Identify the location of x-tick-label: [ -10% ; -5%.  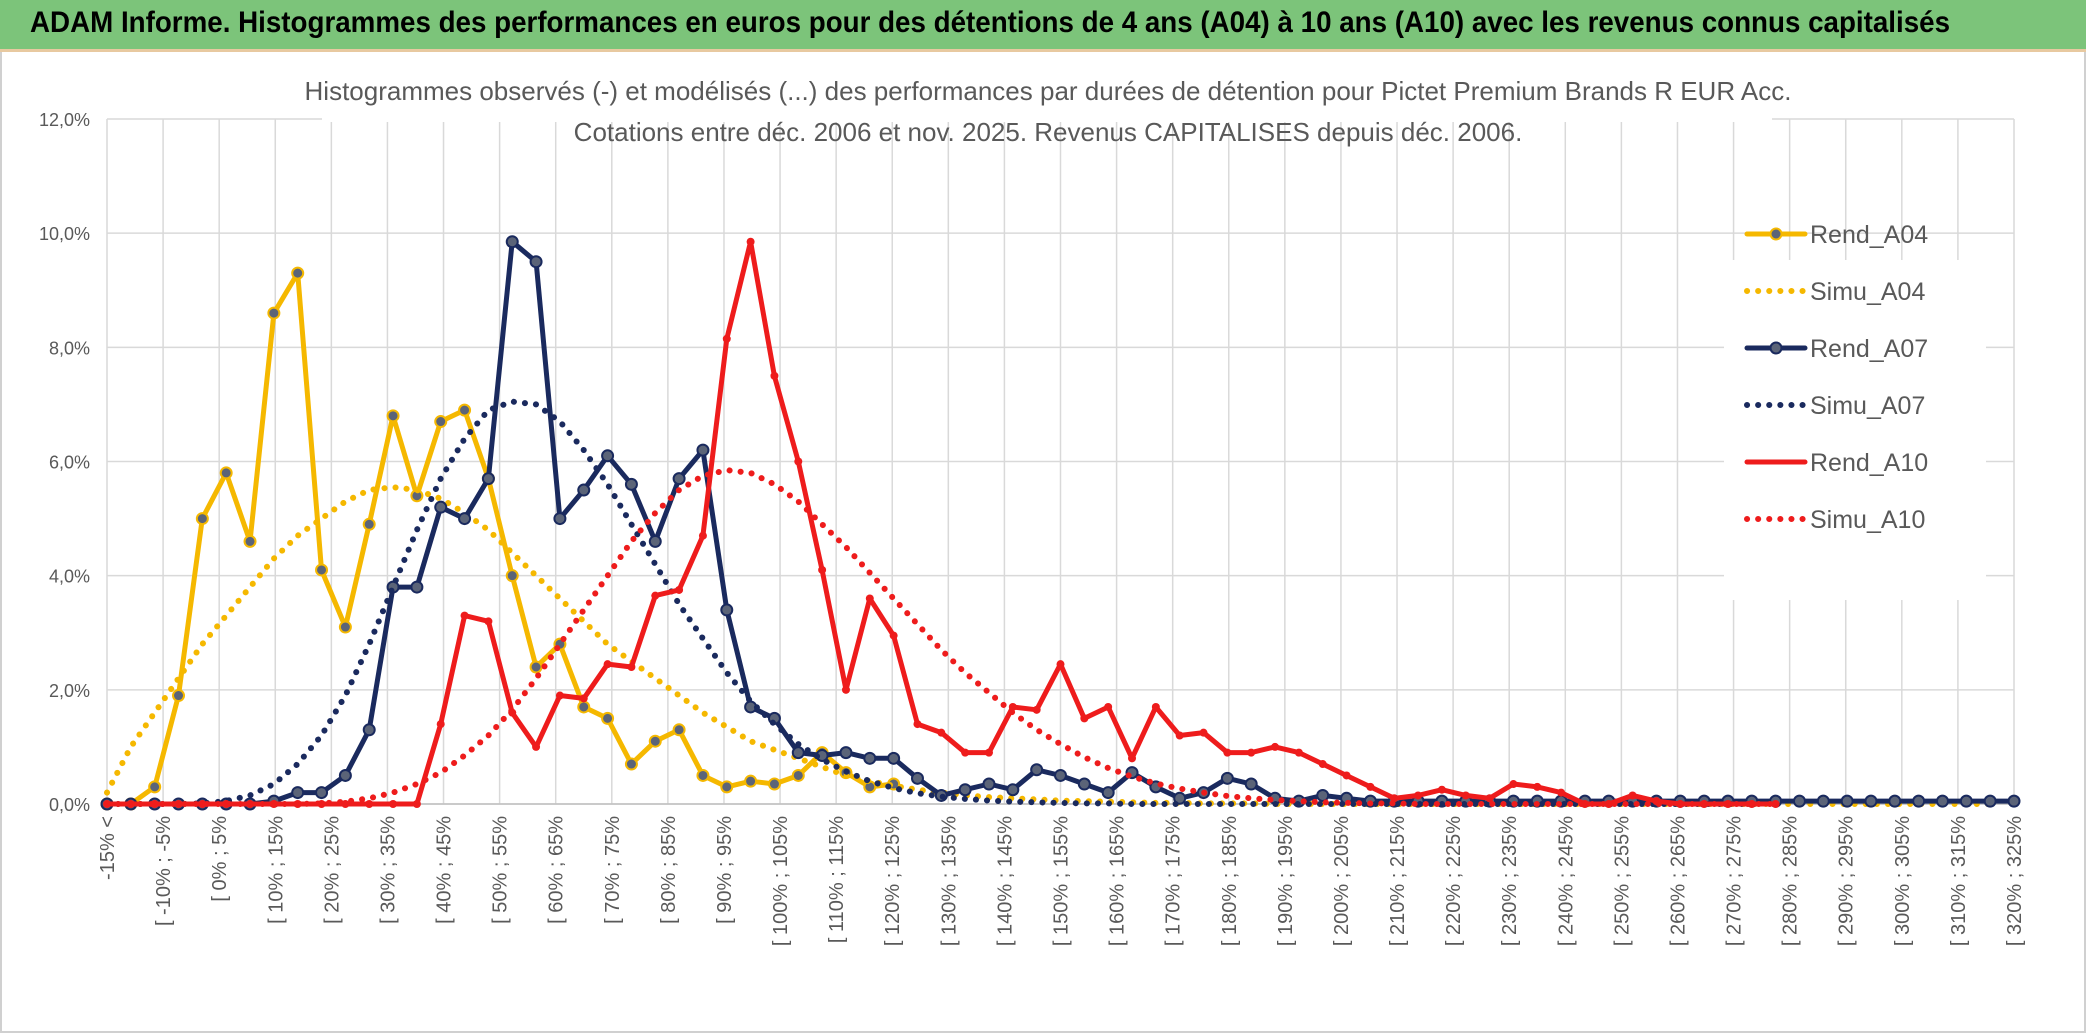
(164, 871).